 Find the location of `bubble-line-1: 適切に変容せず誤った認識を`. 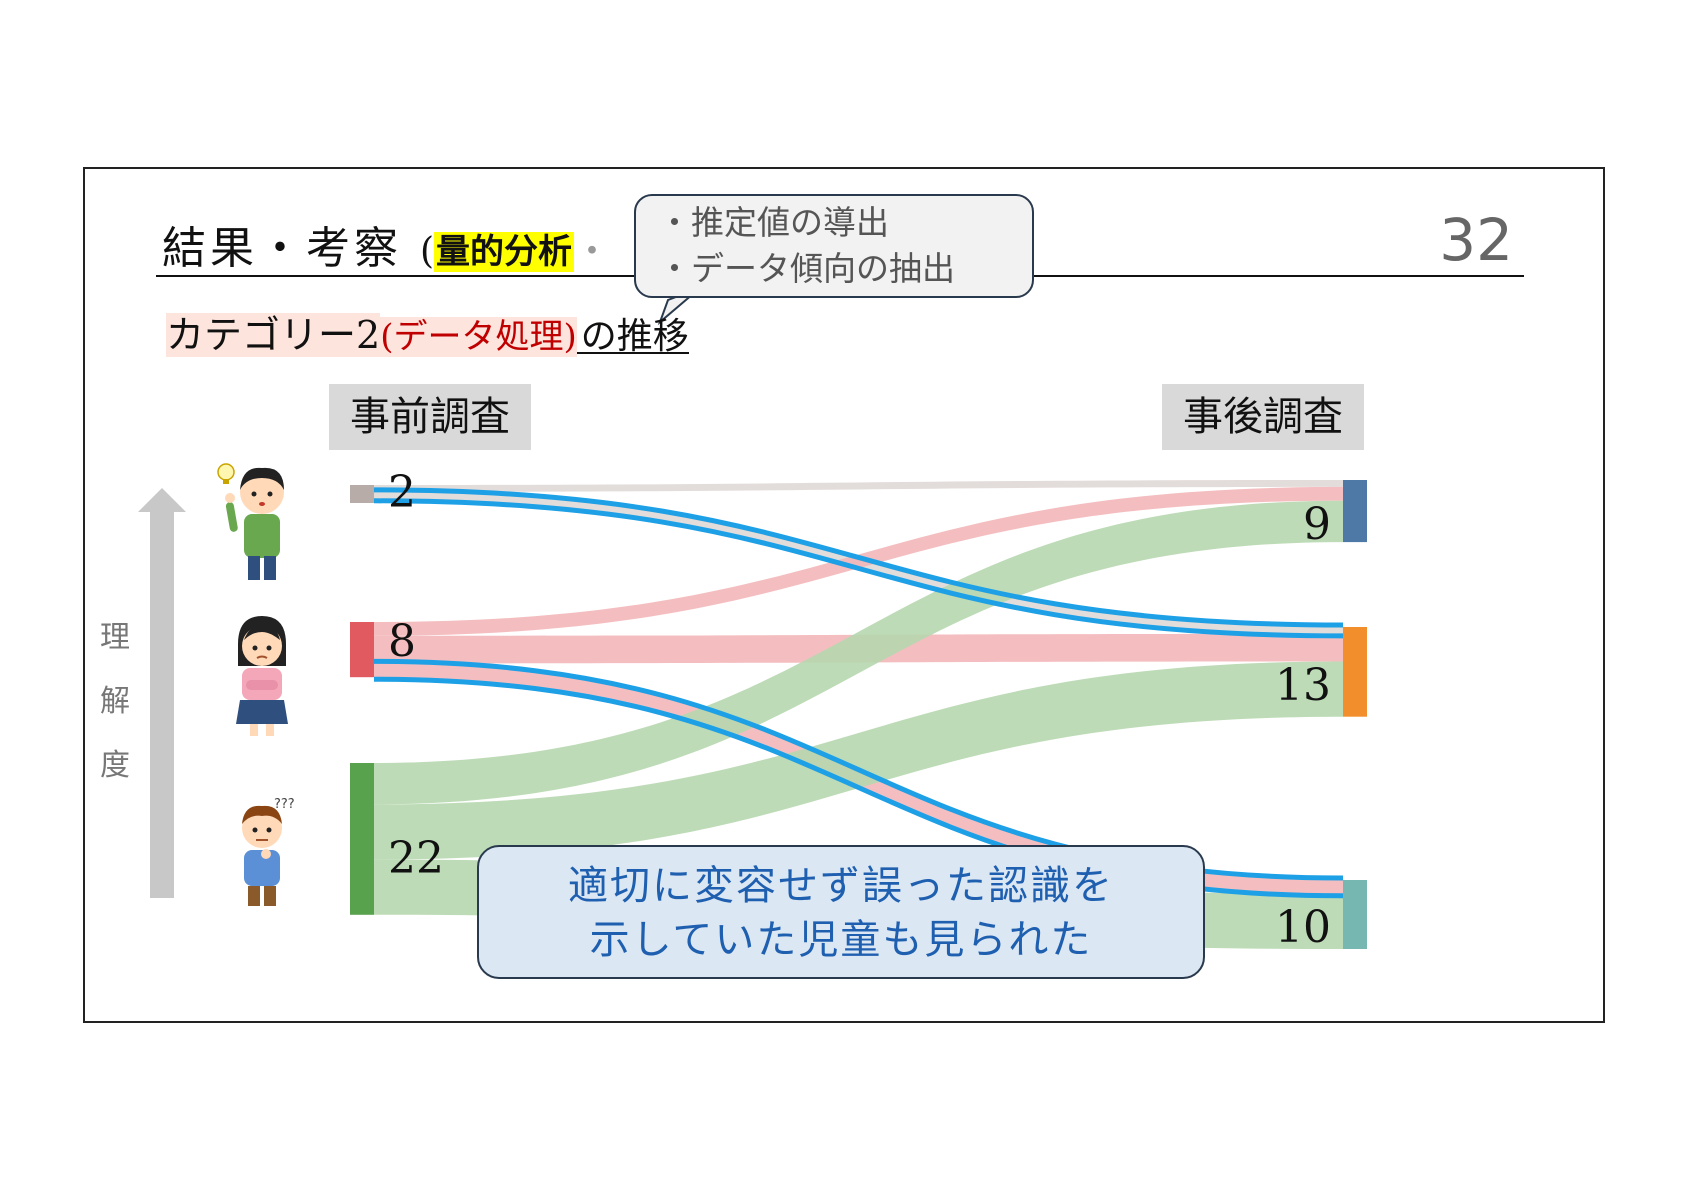

bubble-line-1: 適切に変容せず誤った認識を is located at coordinates (841, 886).